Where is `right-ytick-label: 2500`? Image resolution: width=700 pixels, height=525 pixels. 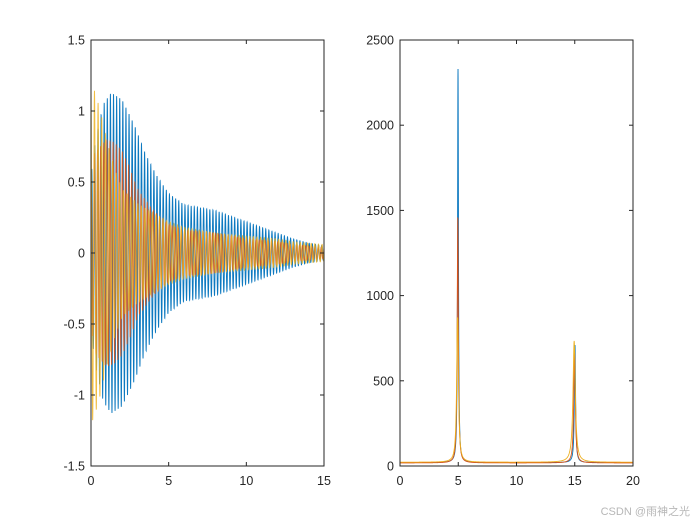
right-ytick-label: 2500 is located at coordinates (380, 41).